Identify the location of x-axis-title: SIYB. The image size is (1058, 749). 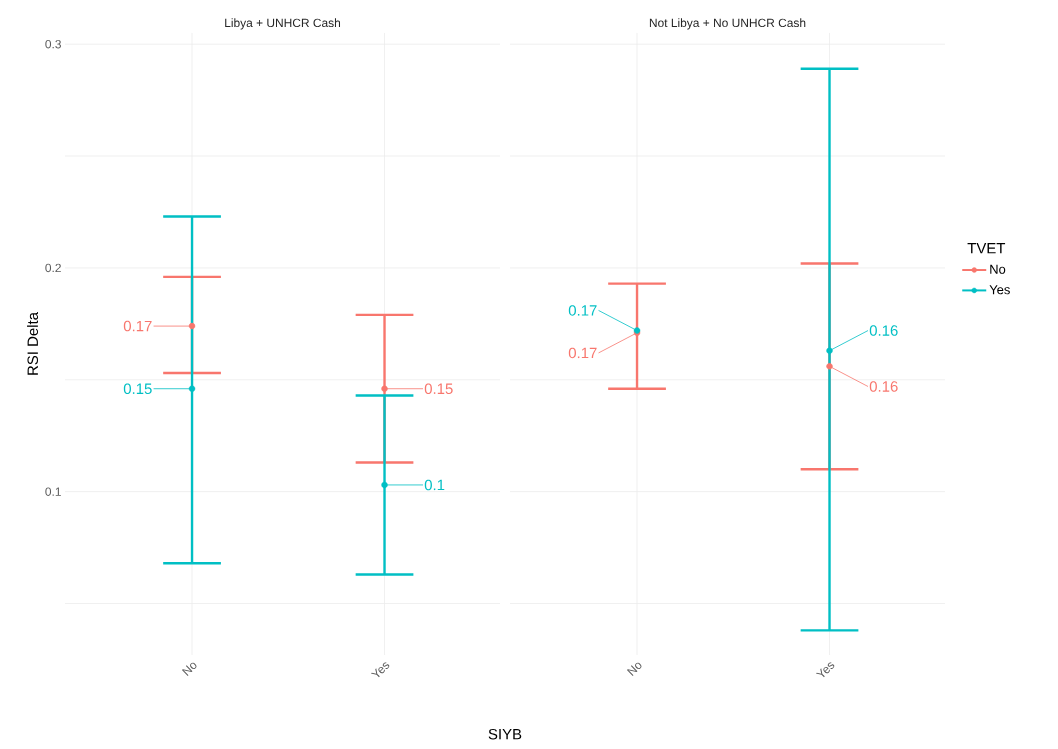
(505, 734).